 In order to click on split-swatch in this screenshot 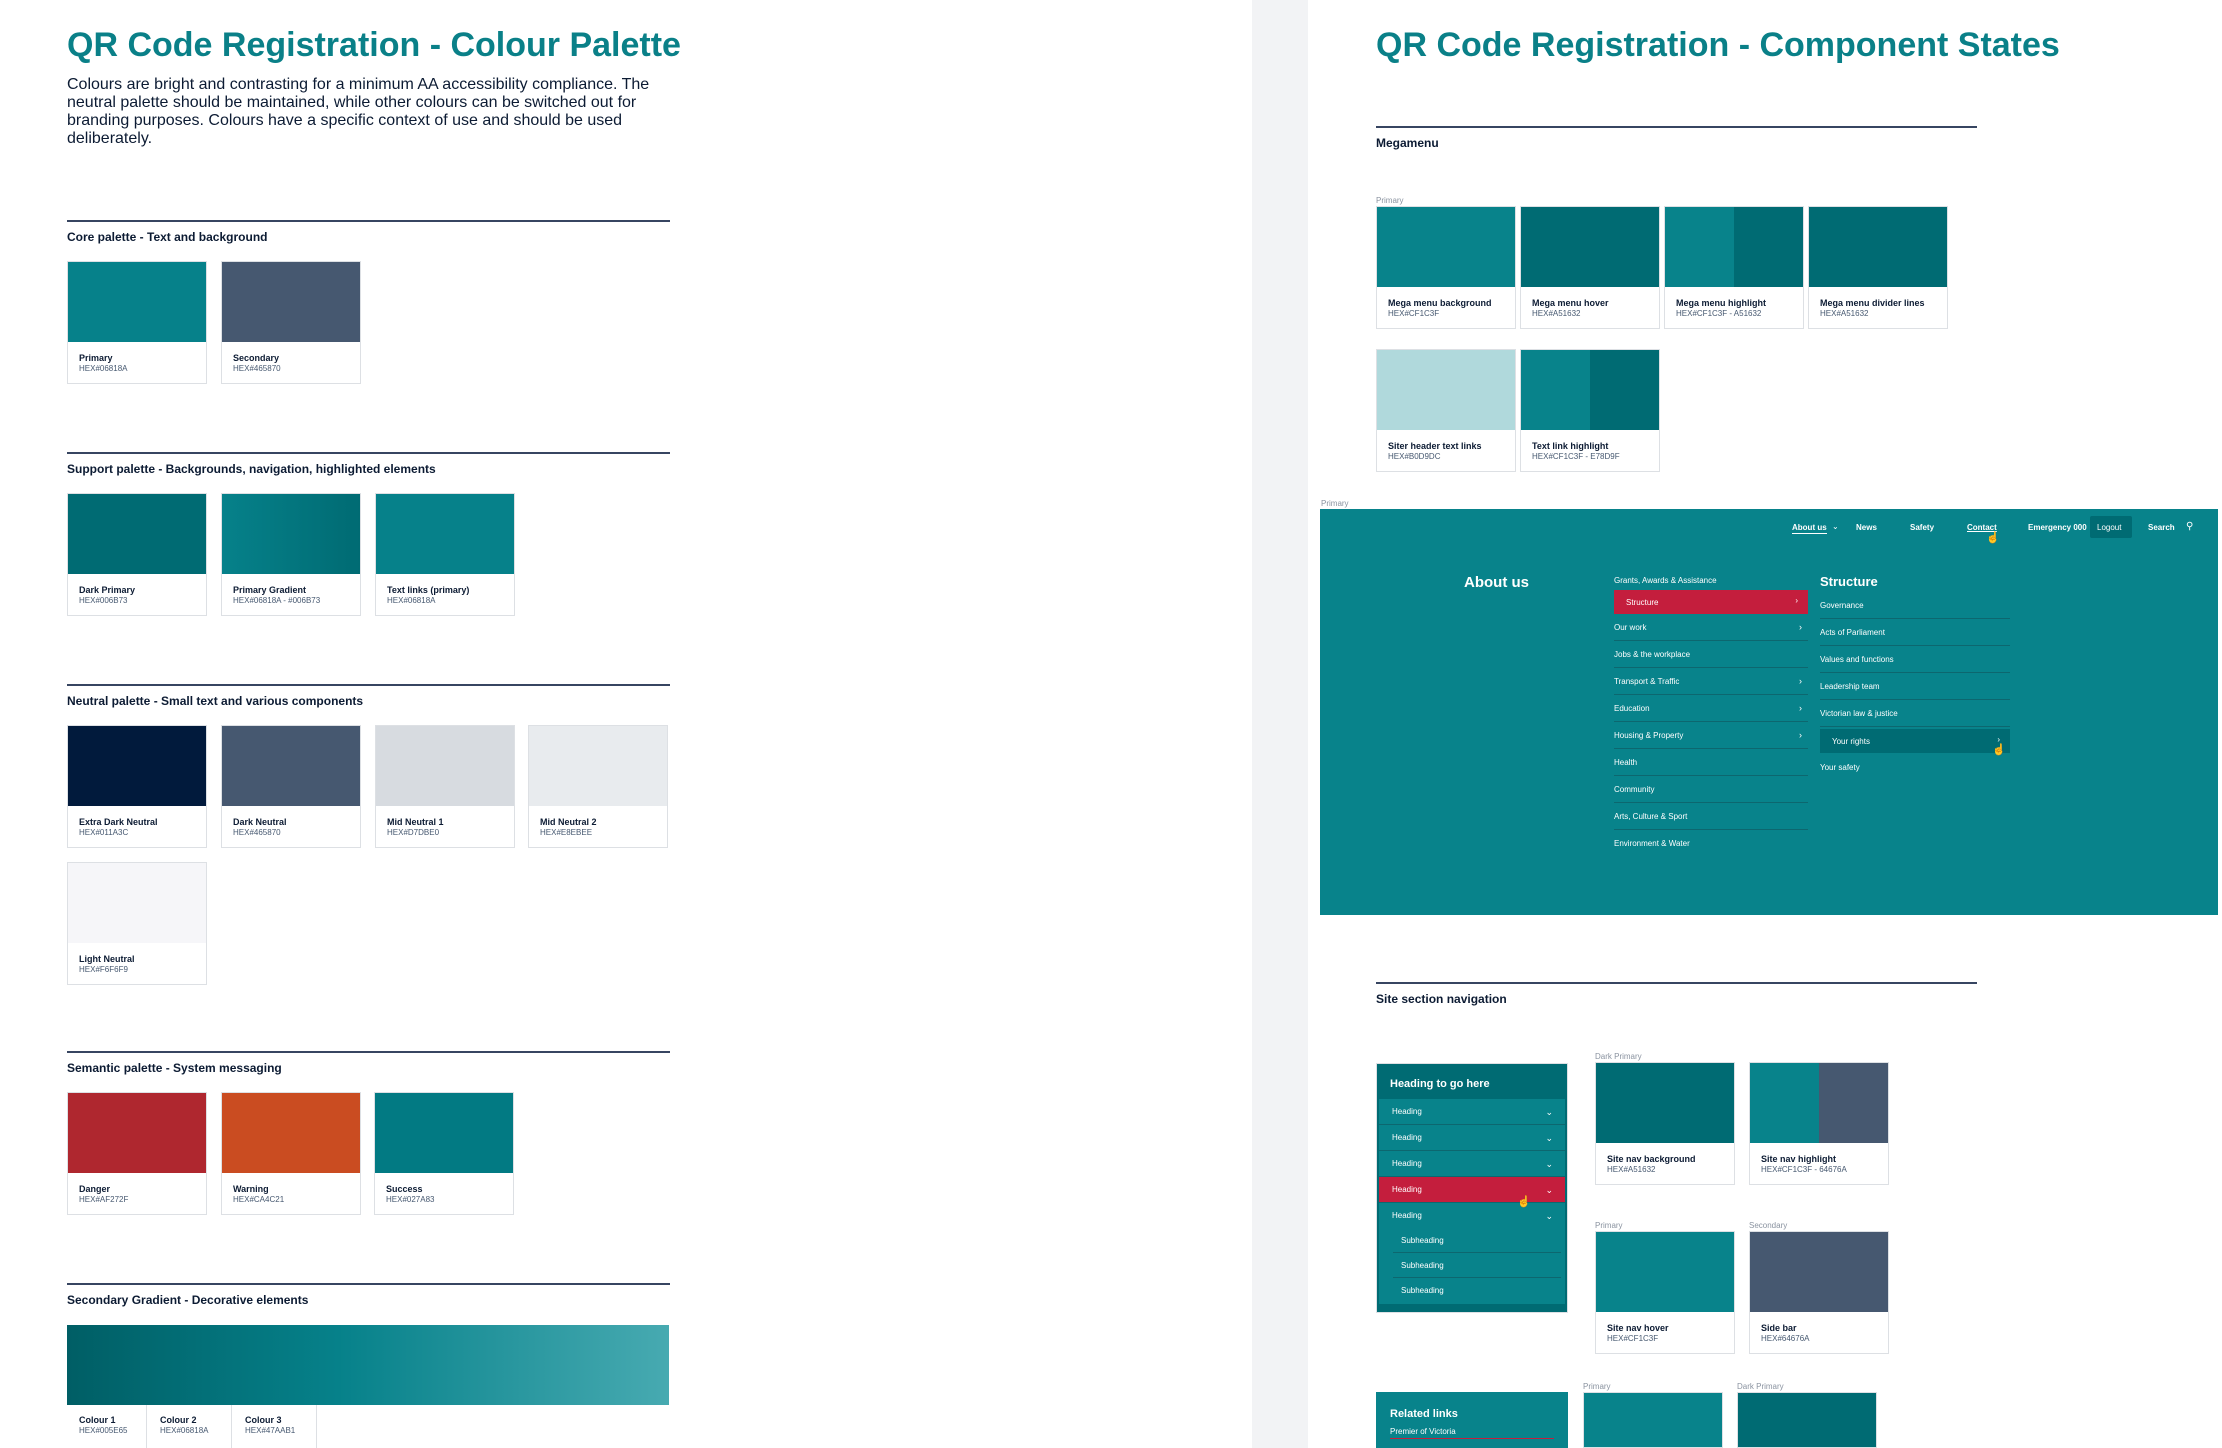, I will do `click(1734, 247)`.